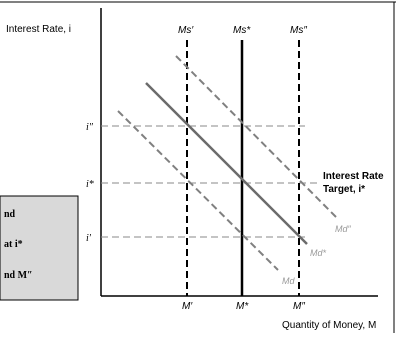 This screenshot has width=396, height=338. Describe the element at coordinates (39, 248) in the screenshot. I see `overlay-caption-box: nd at i* nd M″` at that location.